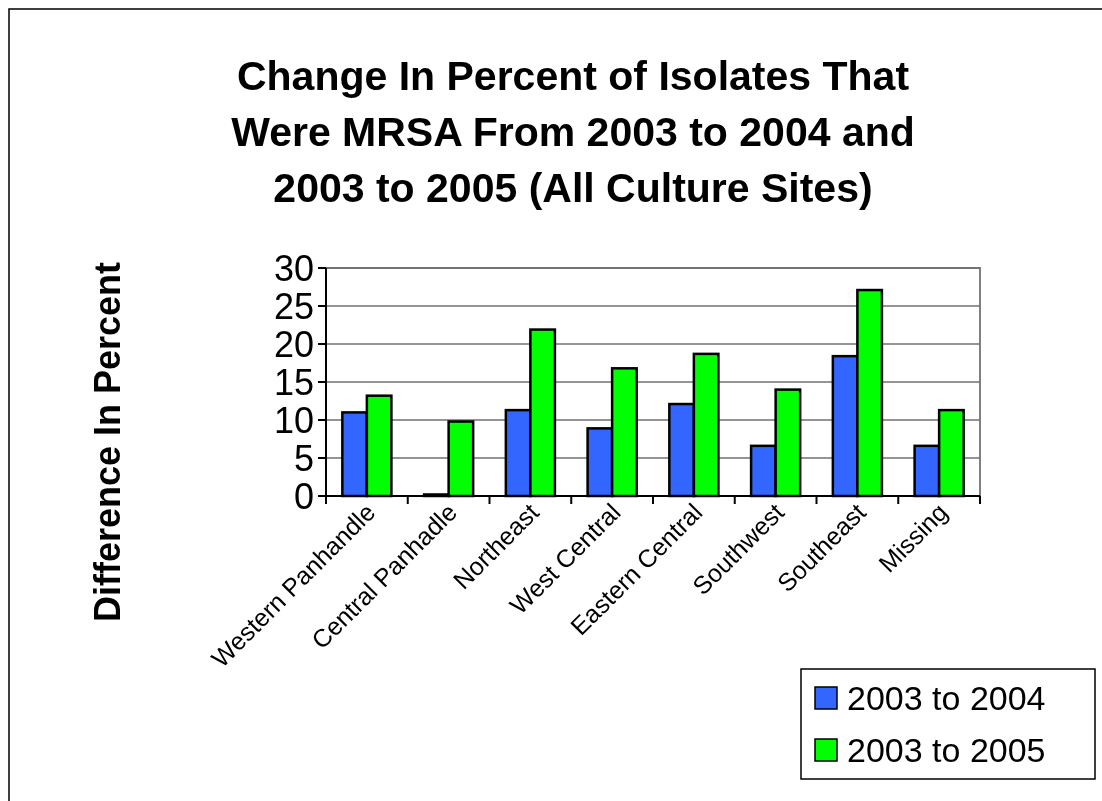  What do you see at coordinates (946, 697) in the screenshot?
I see `legend-label: 2003 to 2004` at bounding box center [946, 697].